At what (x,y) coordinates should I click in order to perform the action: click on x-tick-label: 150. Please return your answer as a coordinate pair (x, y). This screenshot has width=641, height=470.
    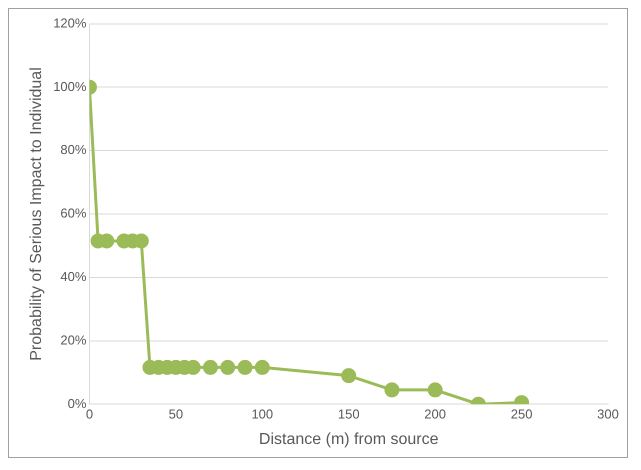
    Looking at the image, I should click on (349, 414).